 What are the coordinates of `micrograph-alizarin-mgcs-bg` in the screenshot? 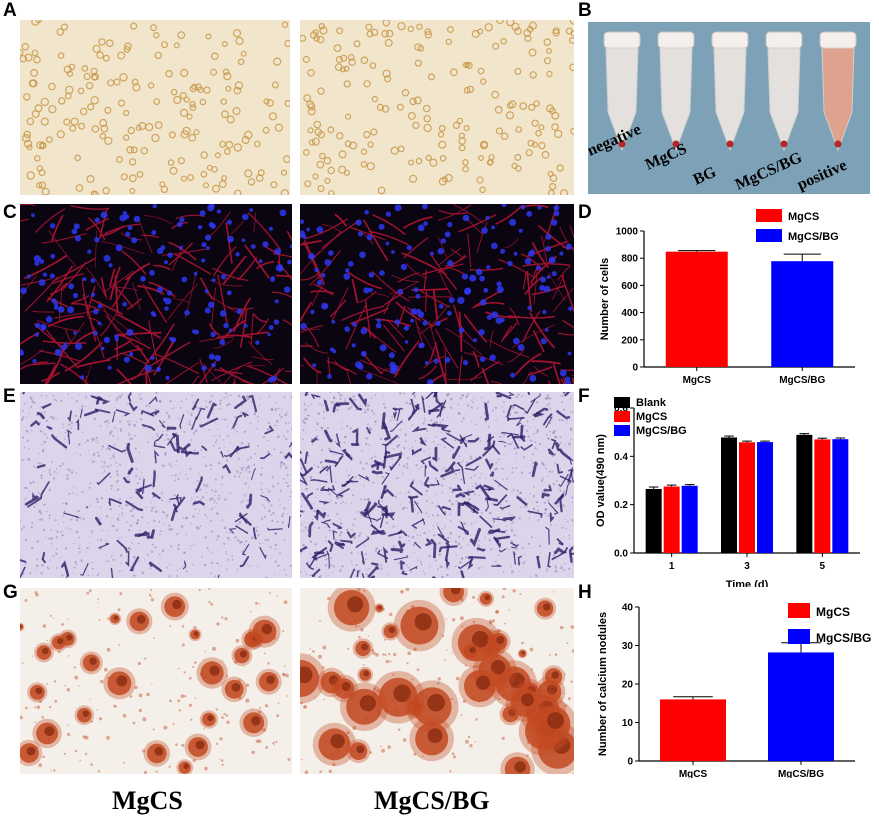 It's located at (437, 681).